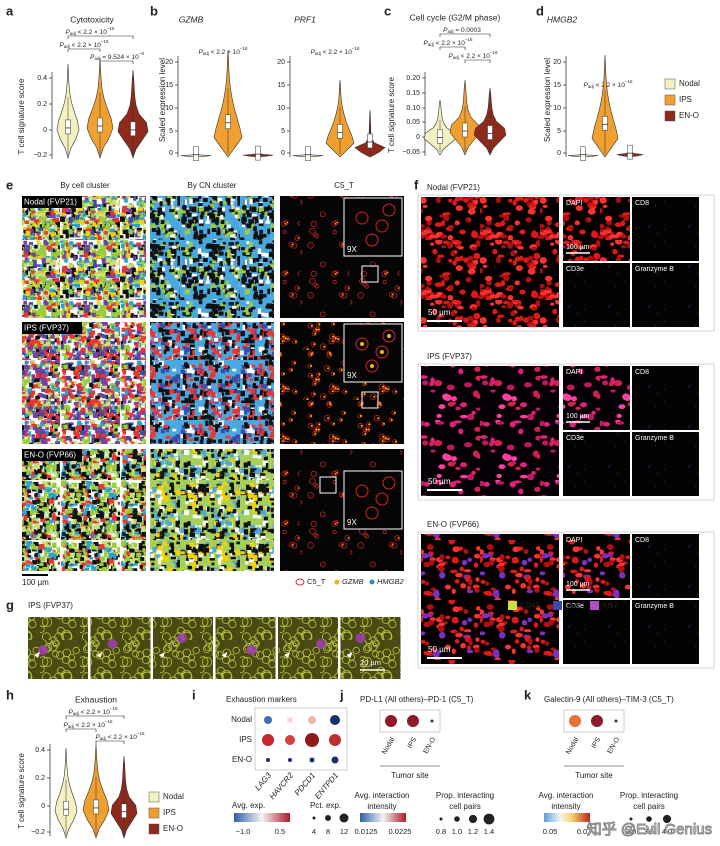  What do you see at coordinates (337, 582) in the screenshot?
I see `legend-dot` at bounding box center [337, 582].